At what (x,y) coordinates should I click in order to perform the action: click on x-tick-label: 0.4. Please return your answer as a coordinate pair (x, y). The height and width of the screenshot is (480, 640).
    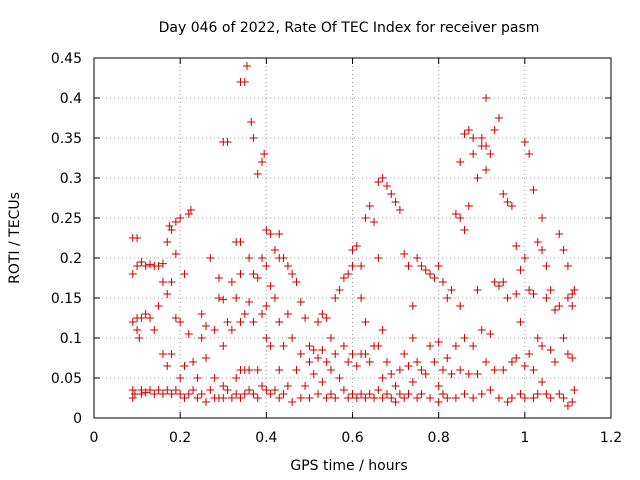
    Looking at the image, I should click on (266, 438).